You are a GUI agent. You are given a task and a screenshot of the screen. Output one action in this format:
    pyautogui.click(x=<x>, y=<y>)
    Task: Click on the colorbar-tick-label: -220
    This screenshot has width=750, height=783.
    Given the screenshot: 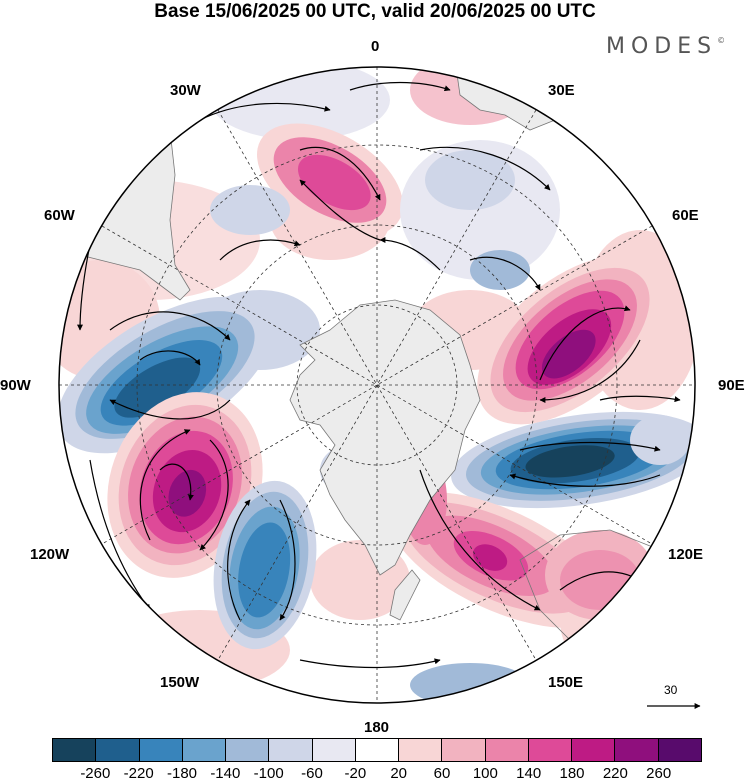 What is the action you would take?
    pyautogui.click(x=138, y=773)
    